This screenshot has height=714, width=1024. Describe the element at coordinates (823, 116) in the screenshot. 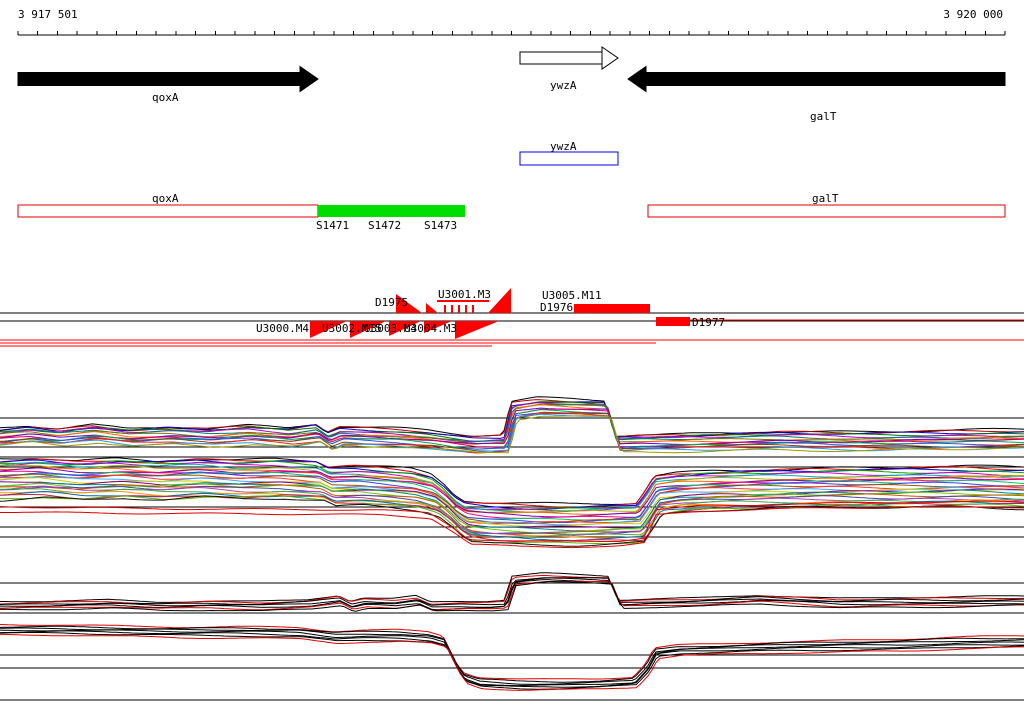

I see `gene-label-galT: galT` at that location.